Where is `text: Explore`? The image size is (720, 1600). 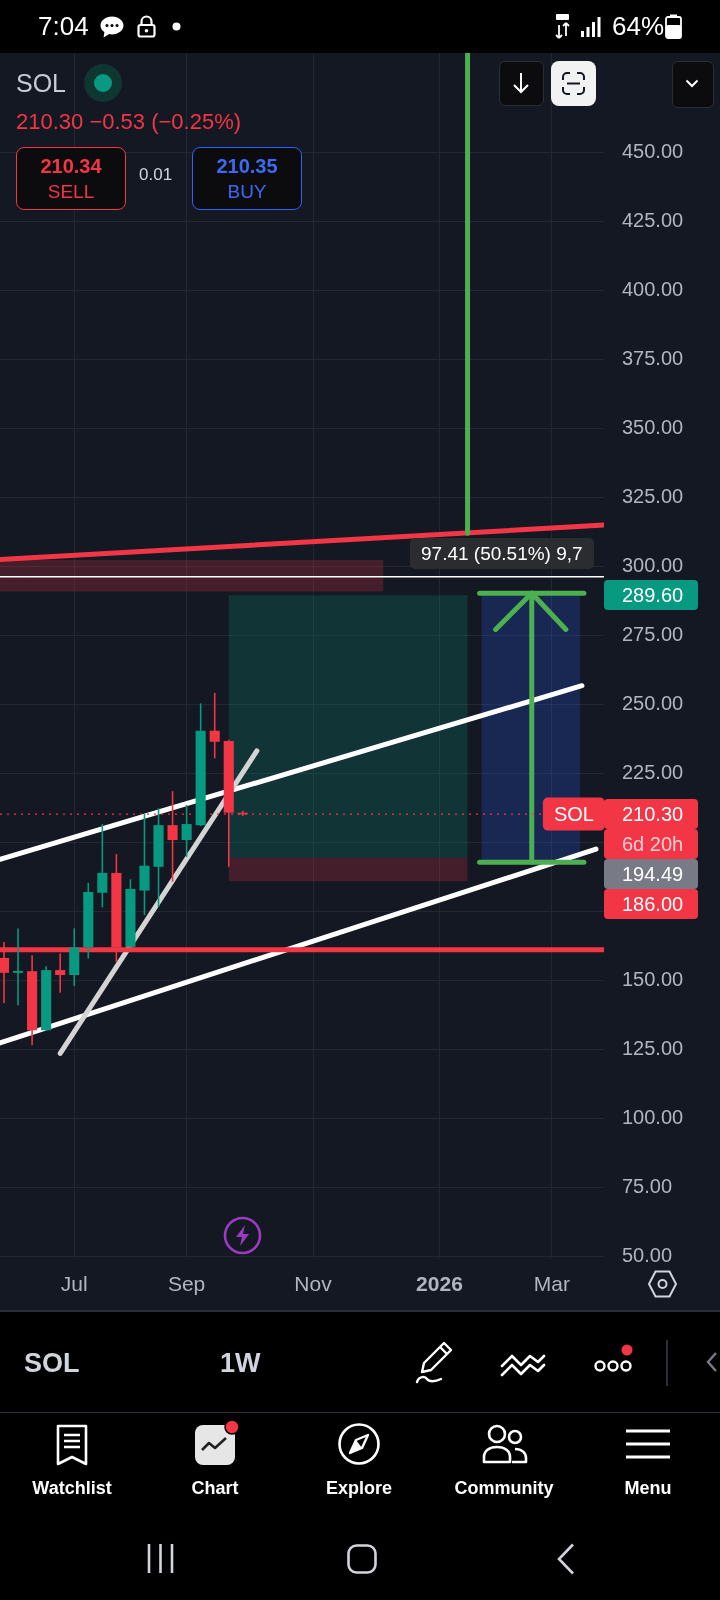
text: Explore is located at coordinates (359, 1488).